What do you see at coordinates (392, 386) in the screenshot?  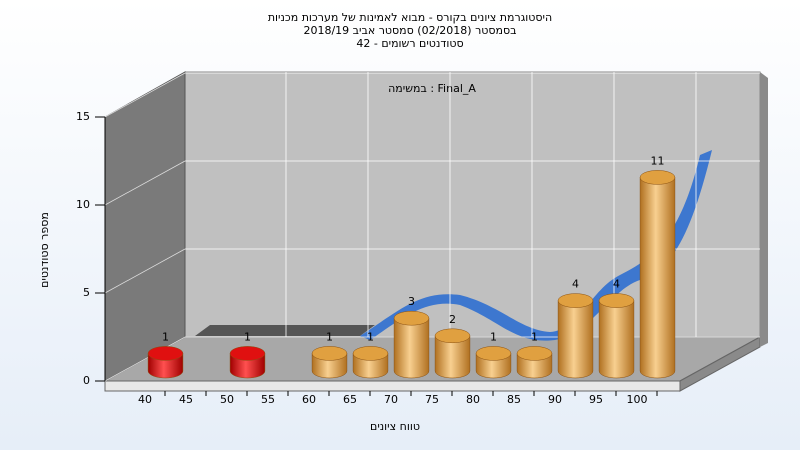 I see `floor-edge` at bounding box center [392, 386].